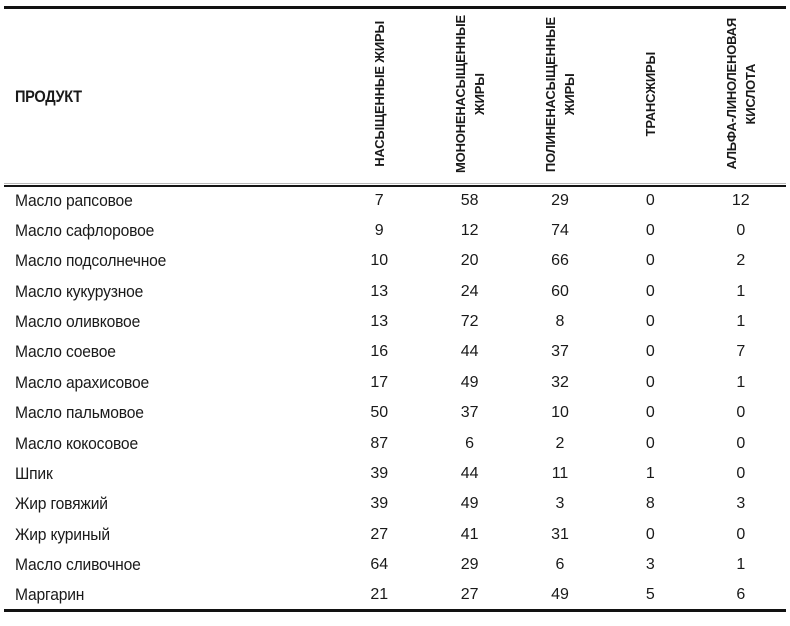 The height and width of the screenshot is (626, 790). What do you see at coordinates (76, 443) in the screenshot?
I see `product-name: Масло кокосовое` at bounding box center [76, 443].